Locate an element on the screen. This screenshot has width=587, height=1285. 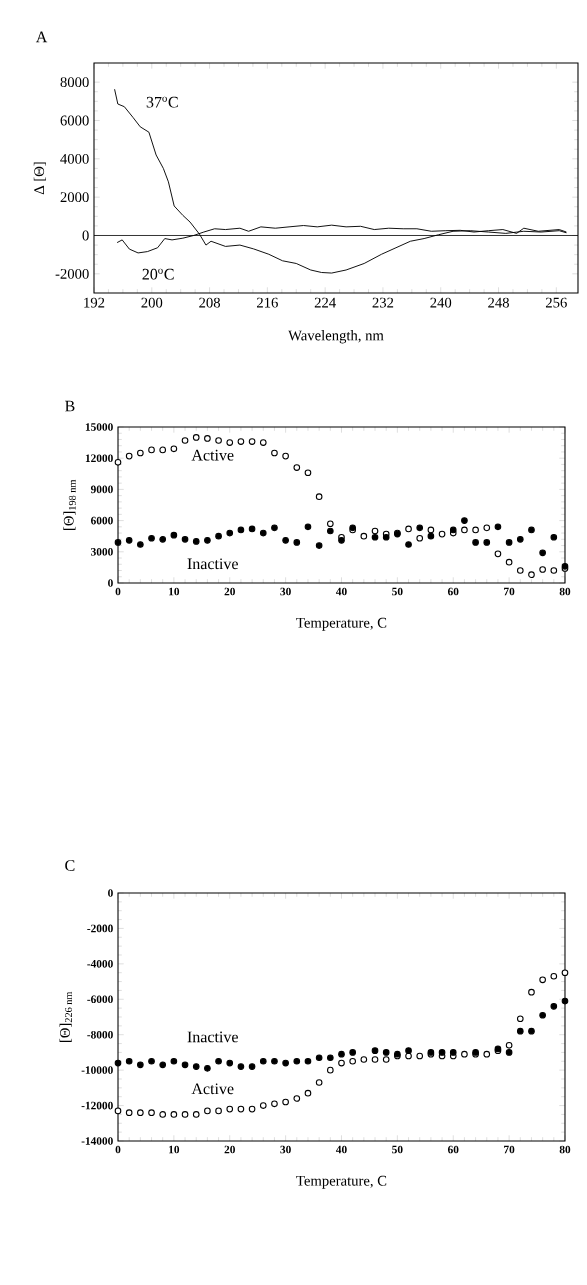
x-tick-label: 224 is located at coordinates (325, 302).